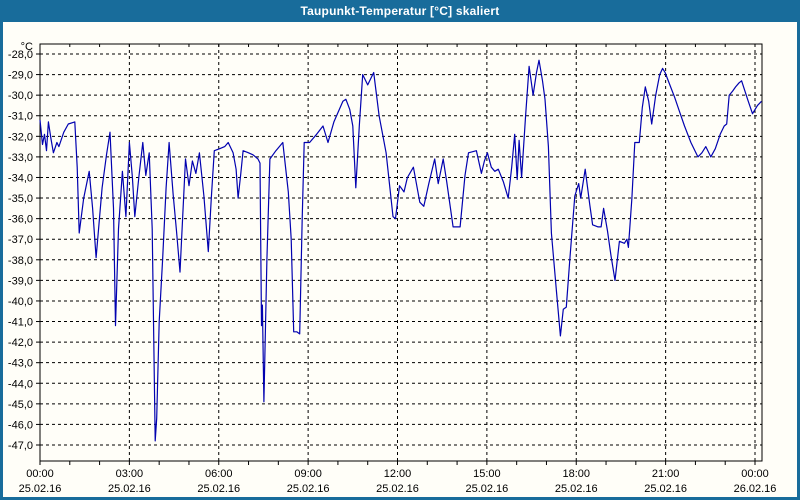  Describe the element at coordinates (20, 117) in the screenshot. I see `y-tick-label: -31,0` at that location.